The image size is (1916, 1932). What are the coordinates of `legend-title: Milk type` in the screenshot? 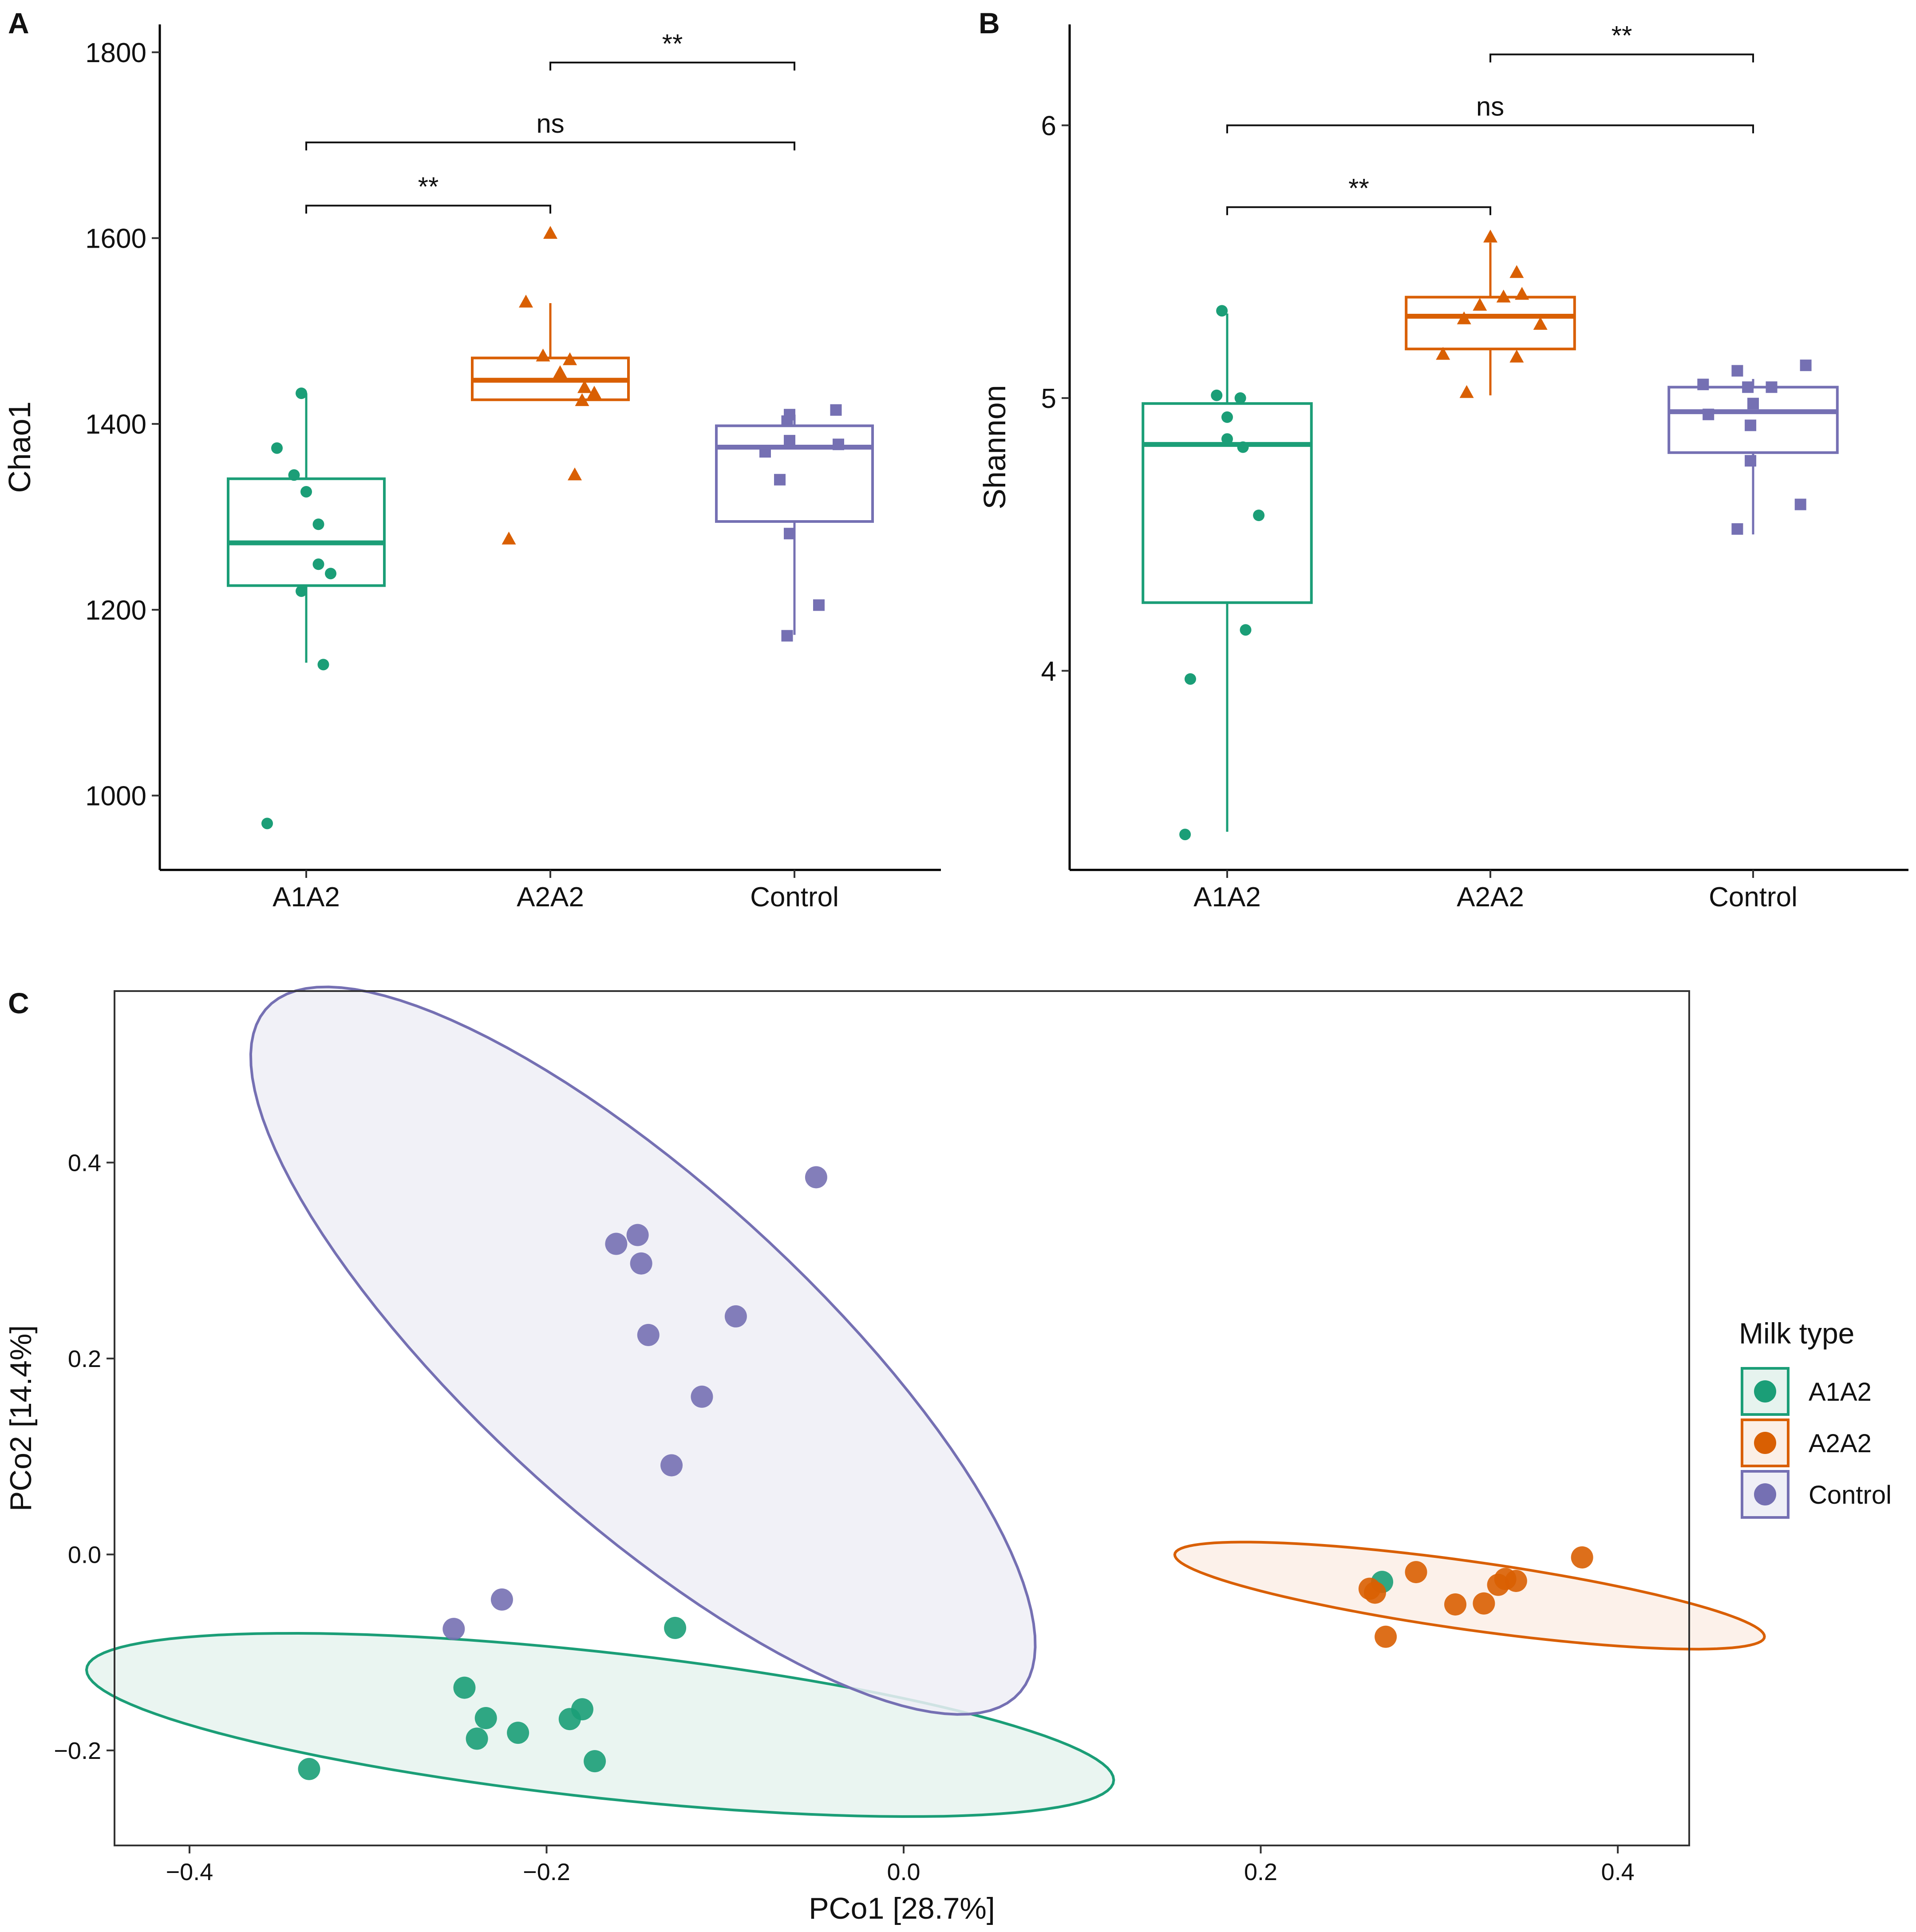 It's located at (1796, 1333).